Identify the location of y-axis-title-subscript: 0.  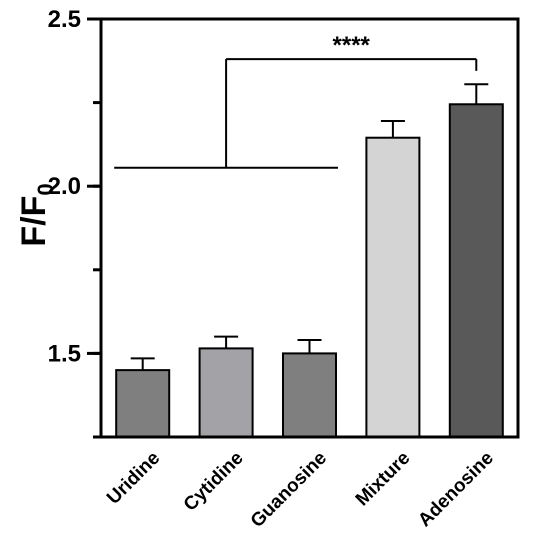
(45, 189).